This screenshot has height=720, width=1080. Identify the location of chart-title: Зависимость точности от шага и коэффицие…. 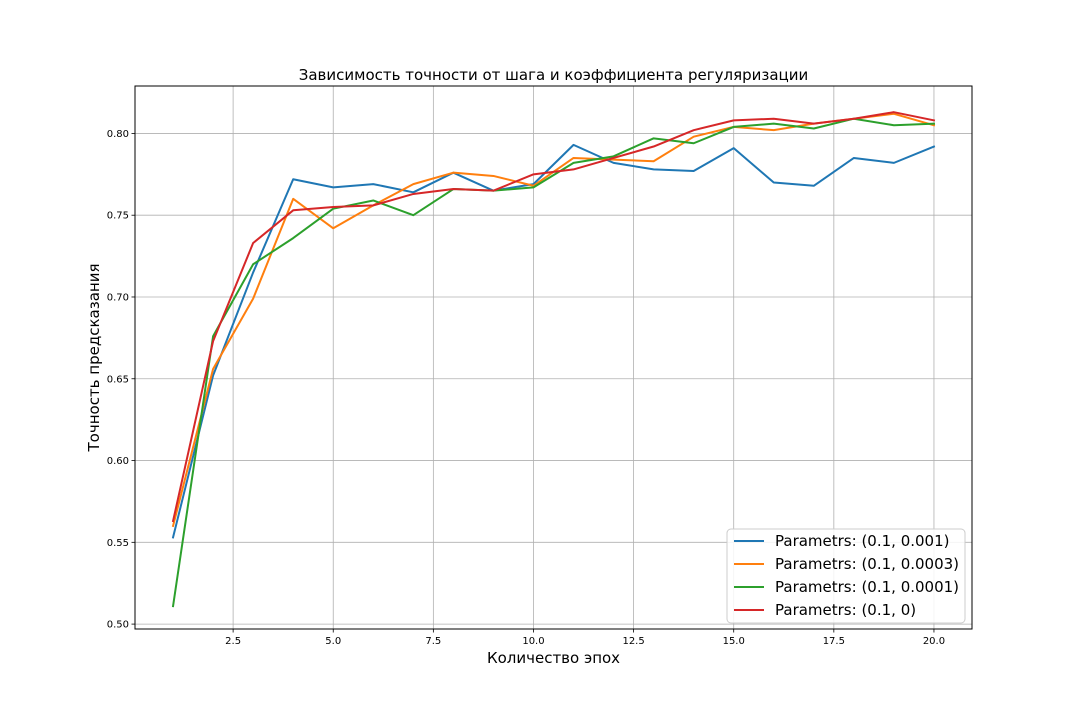
(554, 75).